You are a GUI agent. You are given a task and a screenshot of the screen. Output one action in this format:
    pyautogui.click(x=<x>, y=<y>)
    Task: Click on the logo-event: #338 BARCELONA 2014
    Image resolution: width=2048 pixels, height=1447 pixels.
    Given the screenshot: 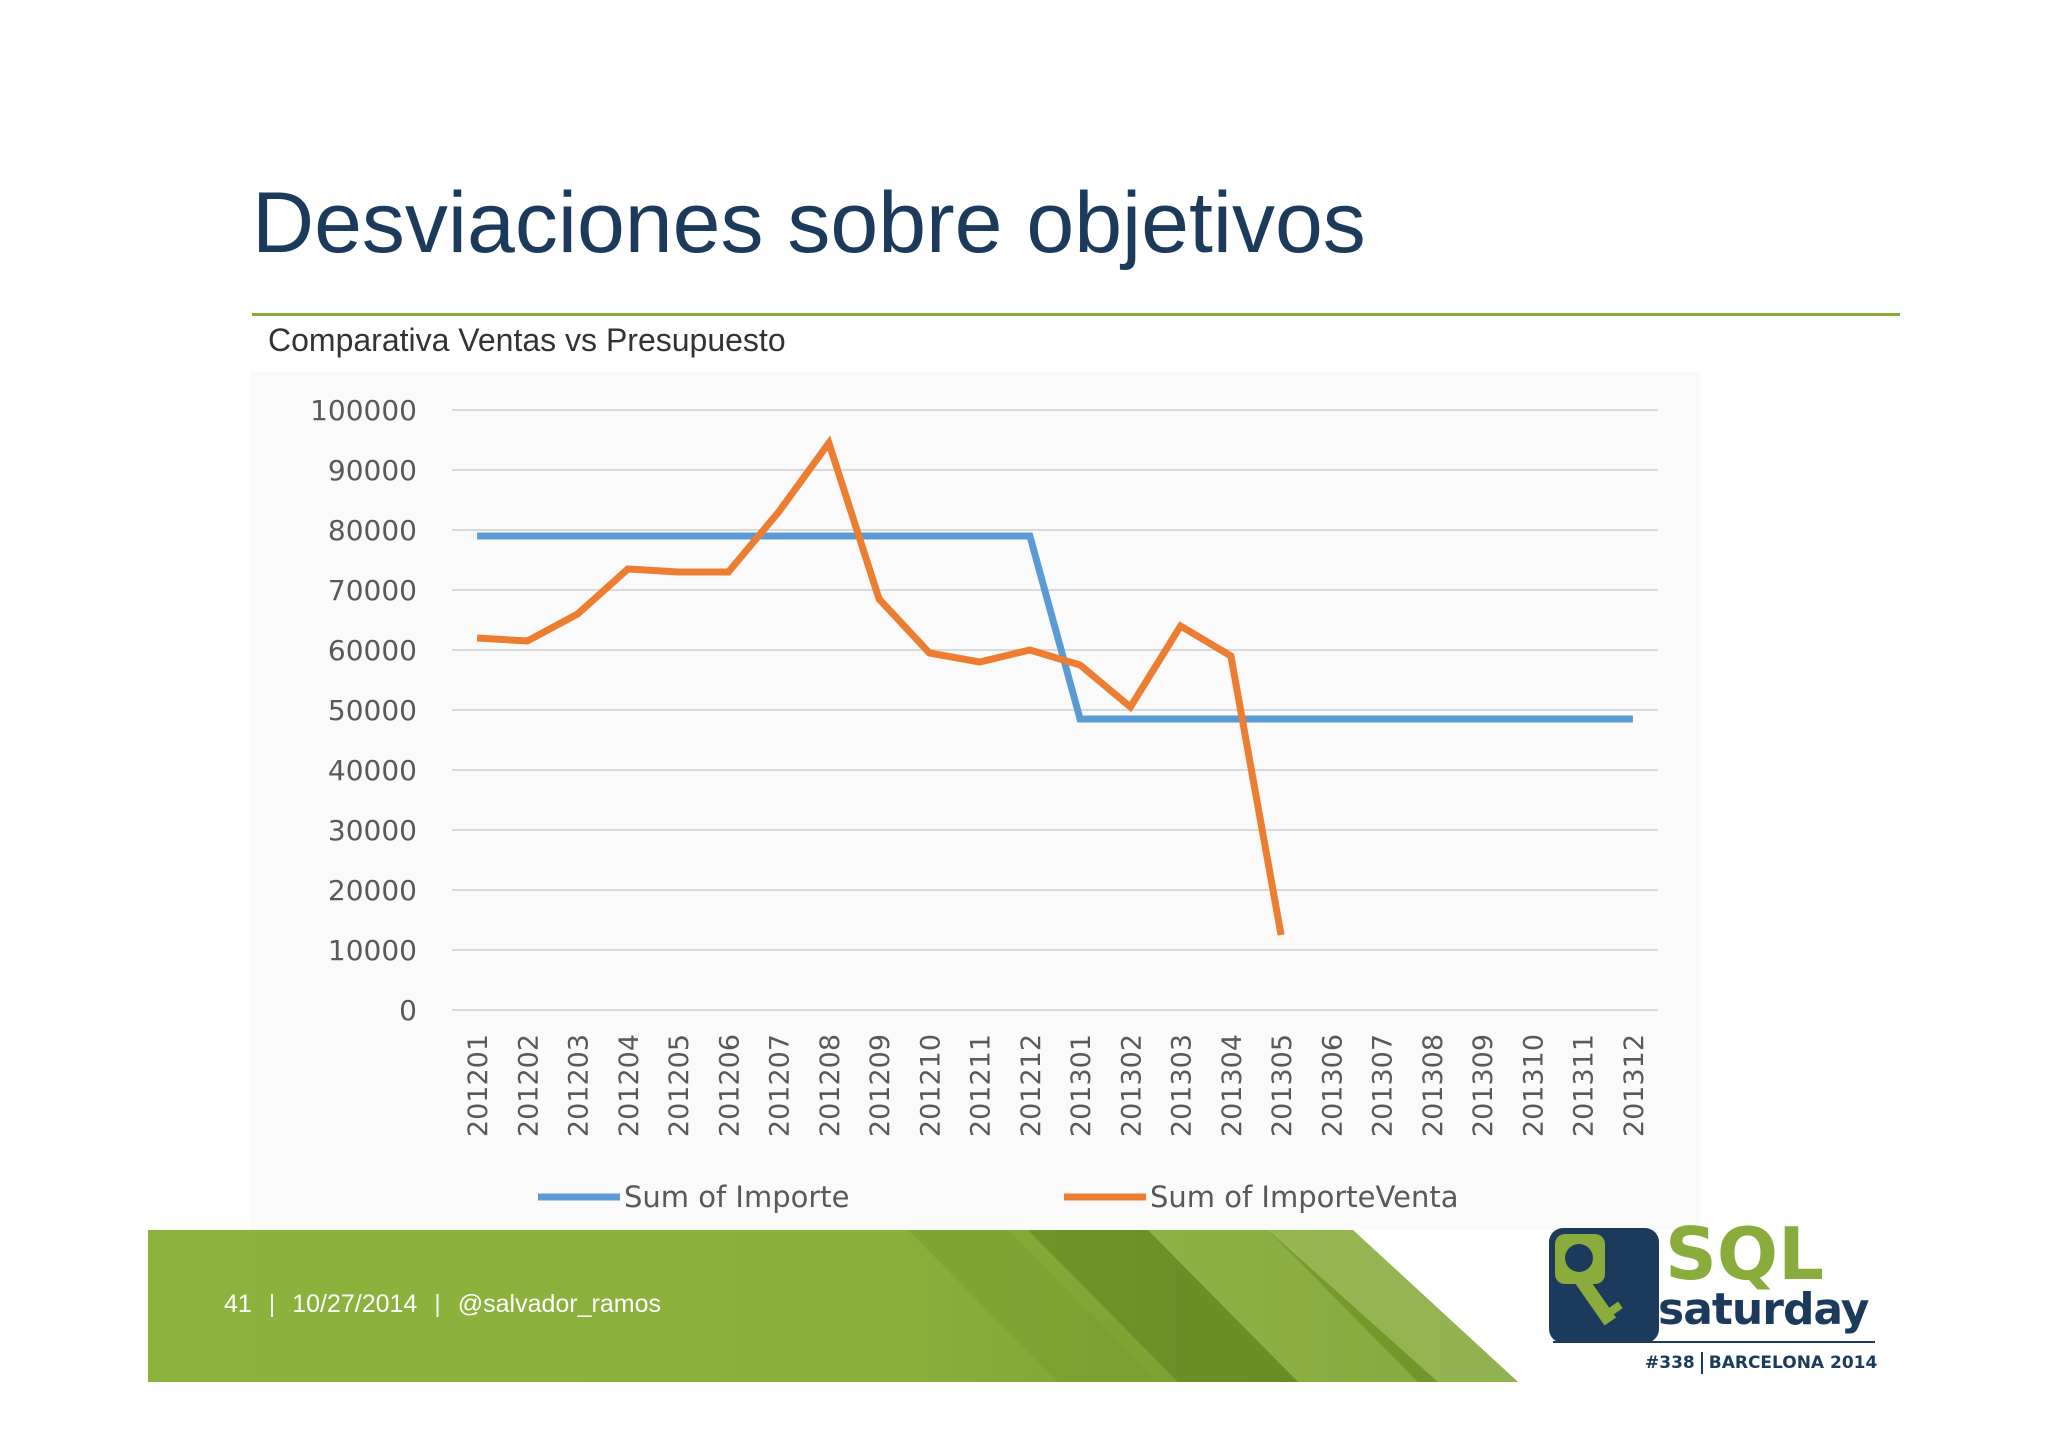 What is the action you would take?
    pyautogui.click(x=1761, y=1363)
    